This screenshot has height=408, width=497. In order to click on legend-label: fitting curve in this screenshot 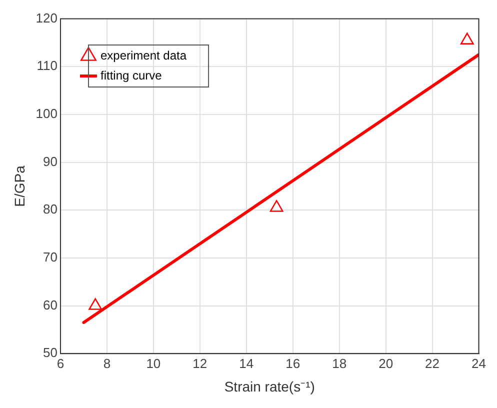, I will do `click(131, 75)`.